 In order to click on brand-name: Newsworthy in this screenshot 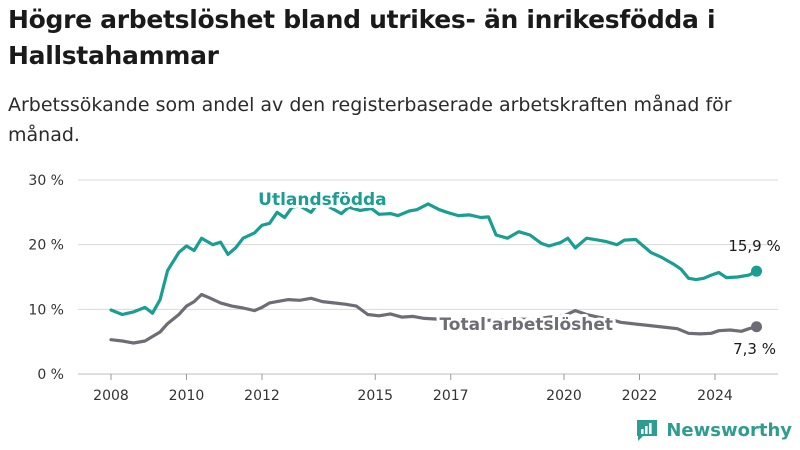, I will do `click(729, 430)`.